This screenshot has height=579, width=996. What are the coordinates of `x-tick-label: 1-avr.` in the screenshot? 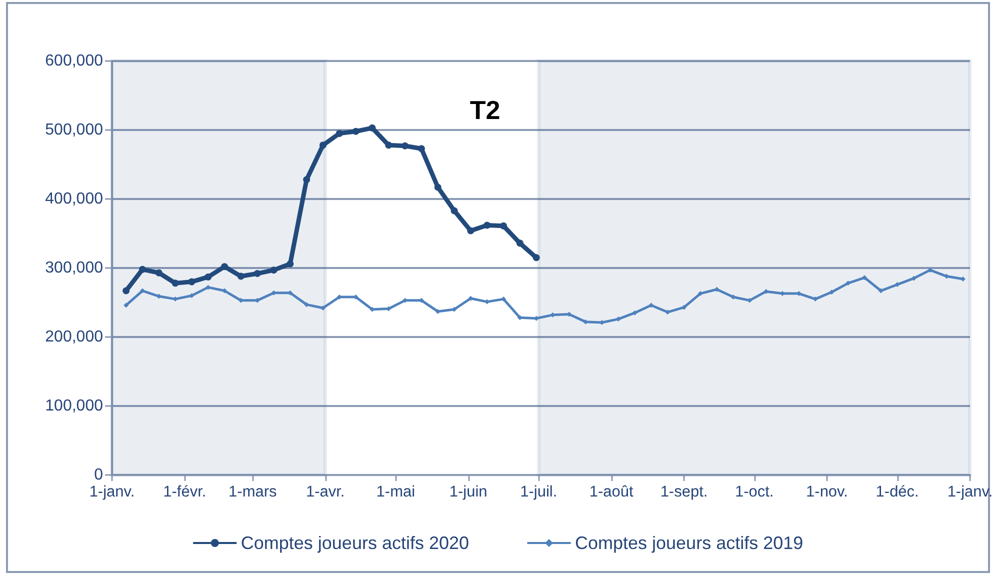 It's located at (325, 492).